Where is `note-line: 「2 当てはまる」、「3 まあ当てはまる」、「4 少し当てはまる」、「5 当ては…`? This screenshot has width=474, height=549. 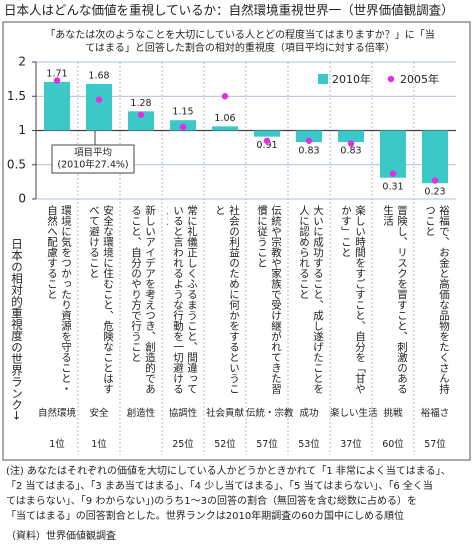 note-line: 「2 当てはまる」、「3 まあ当てはまる」、「4 少し当てはまる」、「5 当ては… is located at coordinates (219, 486).